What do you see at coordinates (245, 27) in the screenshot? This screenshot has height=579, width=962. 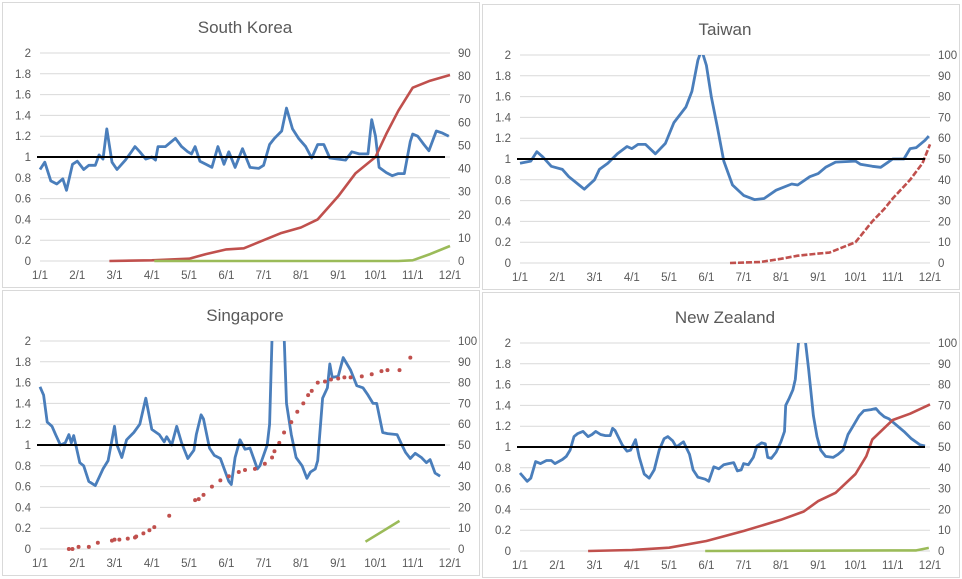 I see `chart-title: South Korea` at bounding box center [245, 27].